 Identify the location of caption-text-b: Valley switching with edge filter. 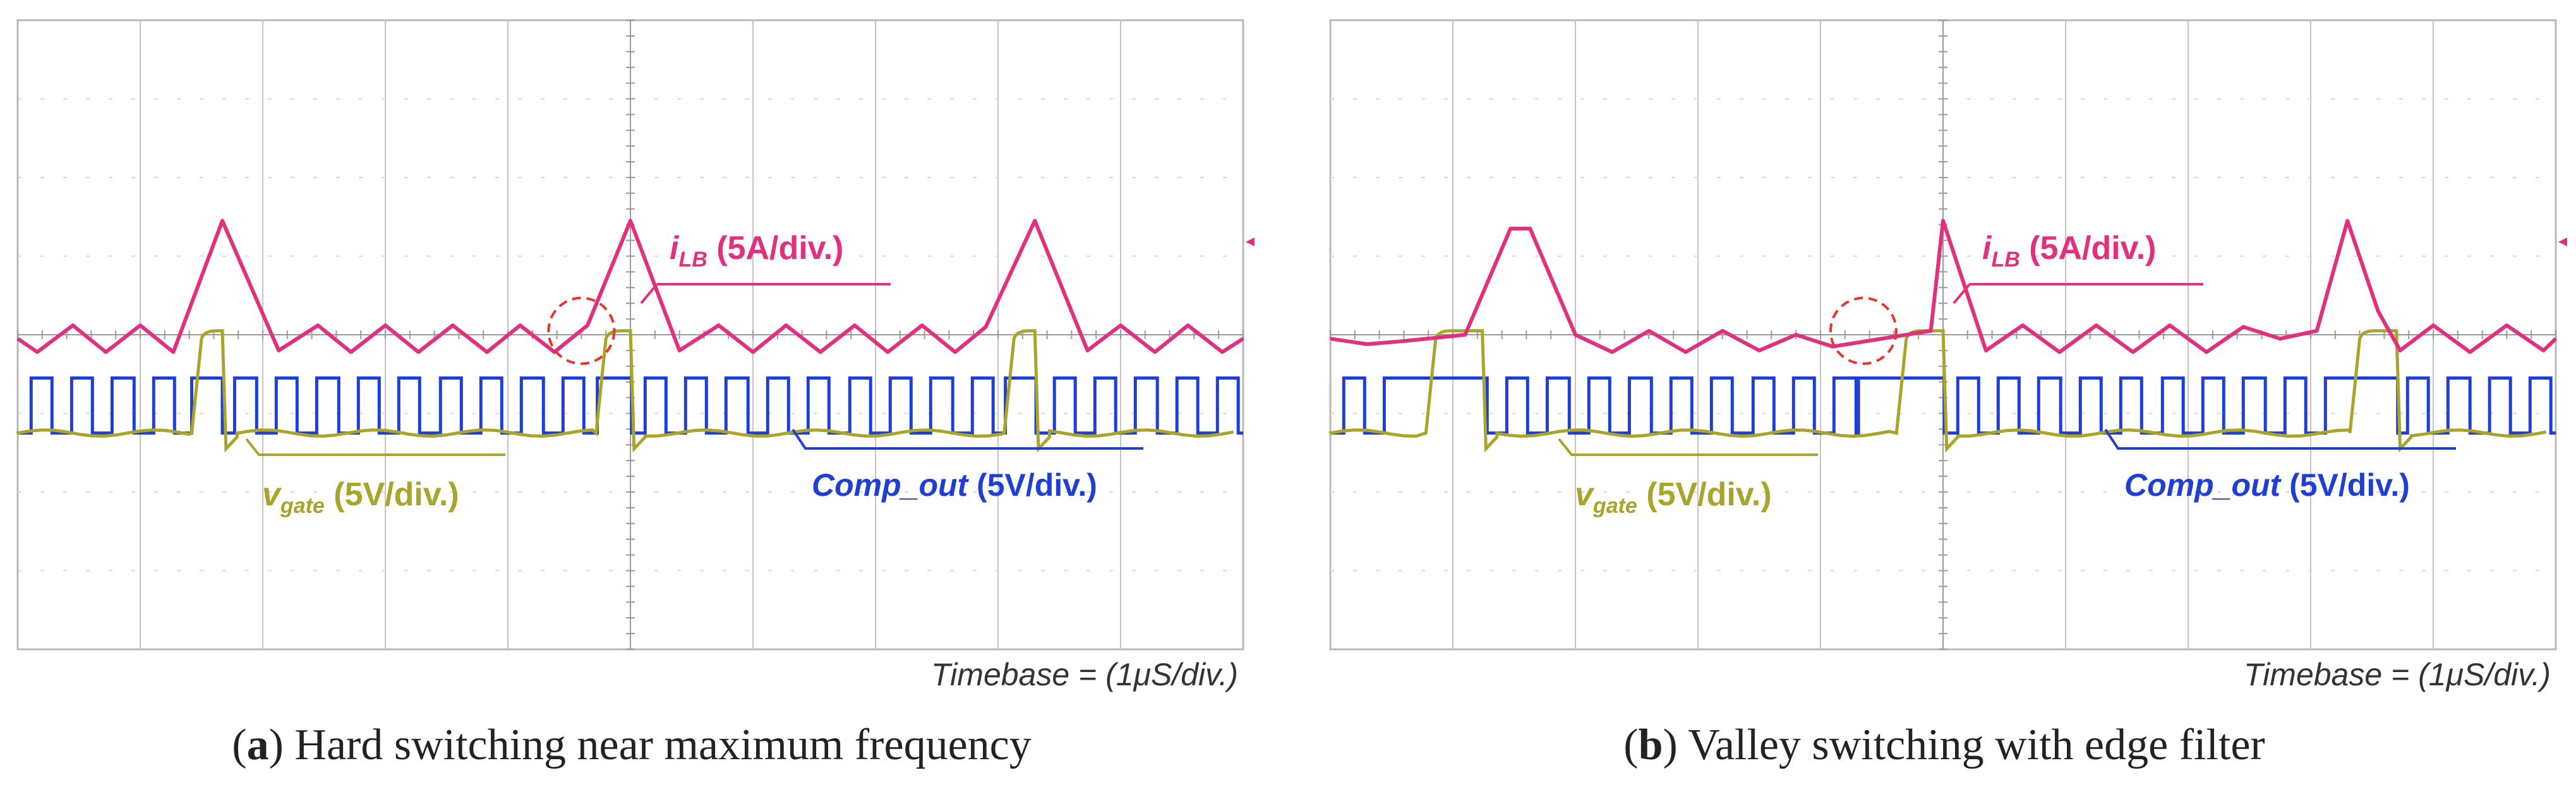
(1976, 745).